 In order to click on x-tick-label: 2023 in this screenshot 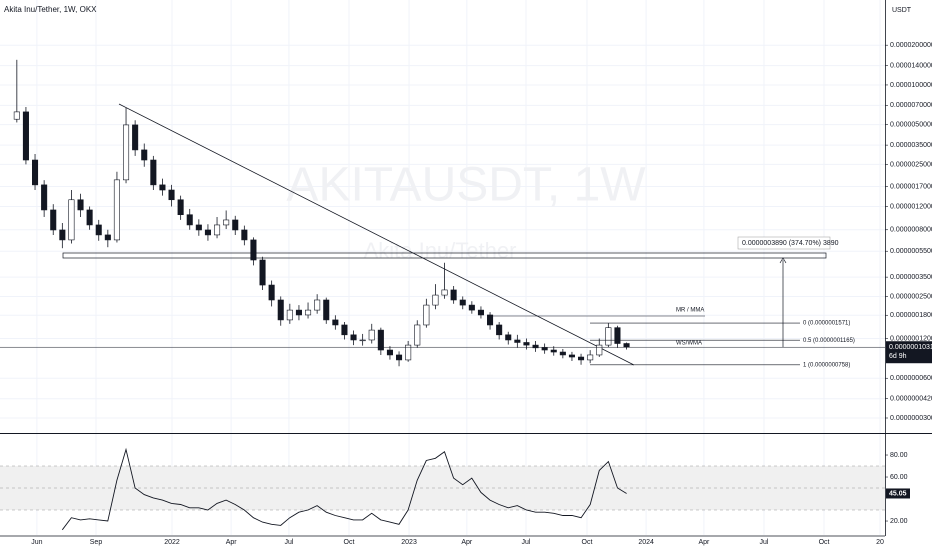, I will do `click(409, 542)`.